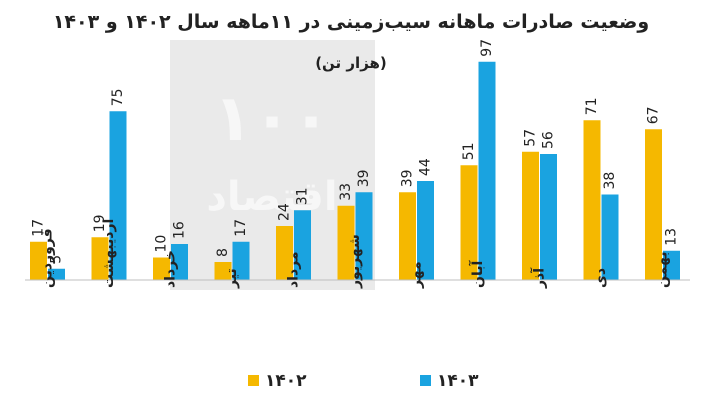 The image size is (702, 406). I want to click on category-label: اردیبهشت, so click(109, 253).